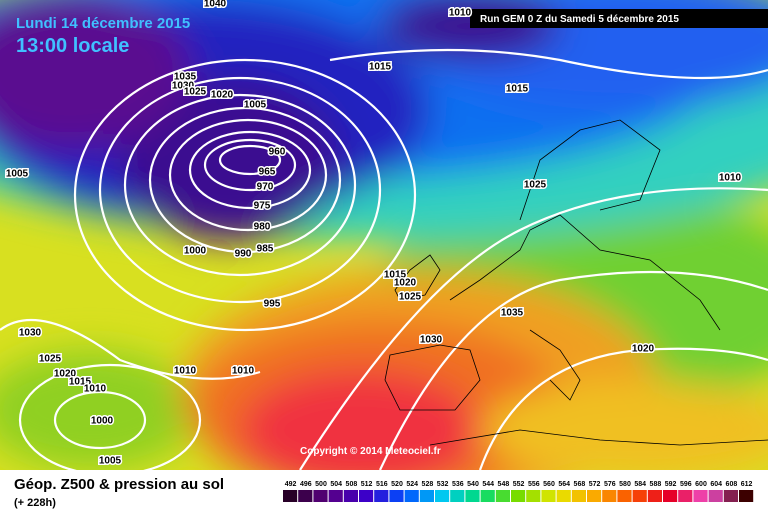  What do you see at coordinates (549, 484) in the screenshot?
I see `scale-label: 560` at bounding box center [549, 484].